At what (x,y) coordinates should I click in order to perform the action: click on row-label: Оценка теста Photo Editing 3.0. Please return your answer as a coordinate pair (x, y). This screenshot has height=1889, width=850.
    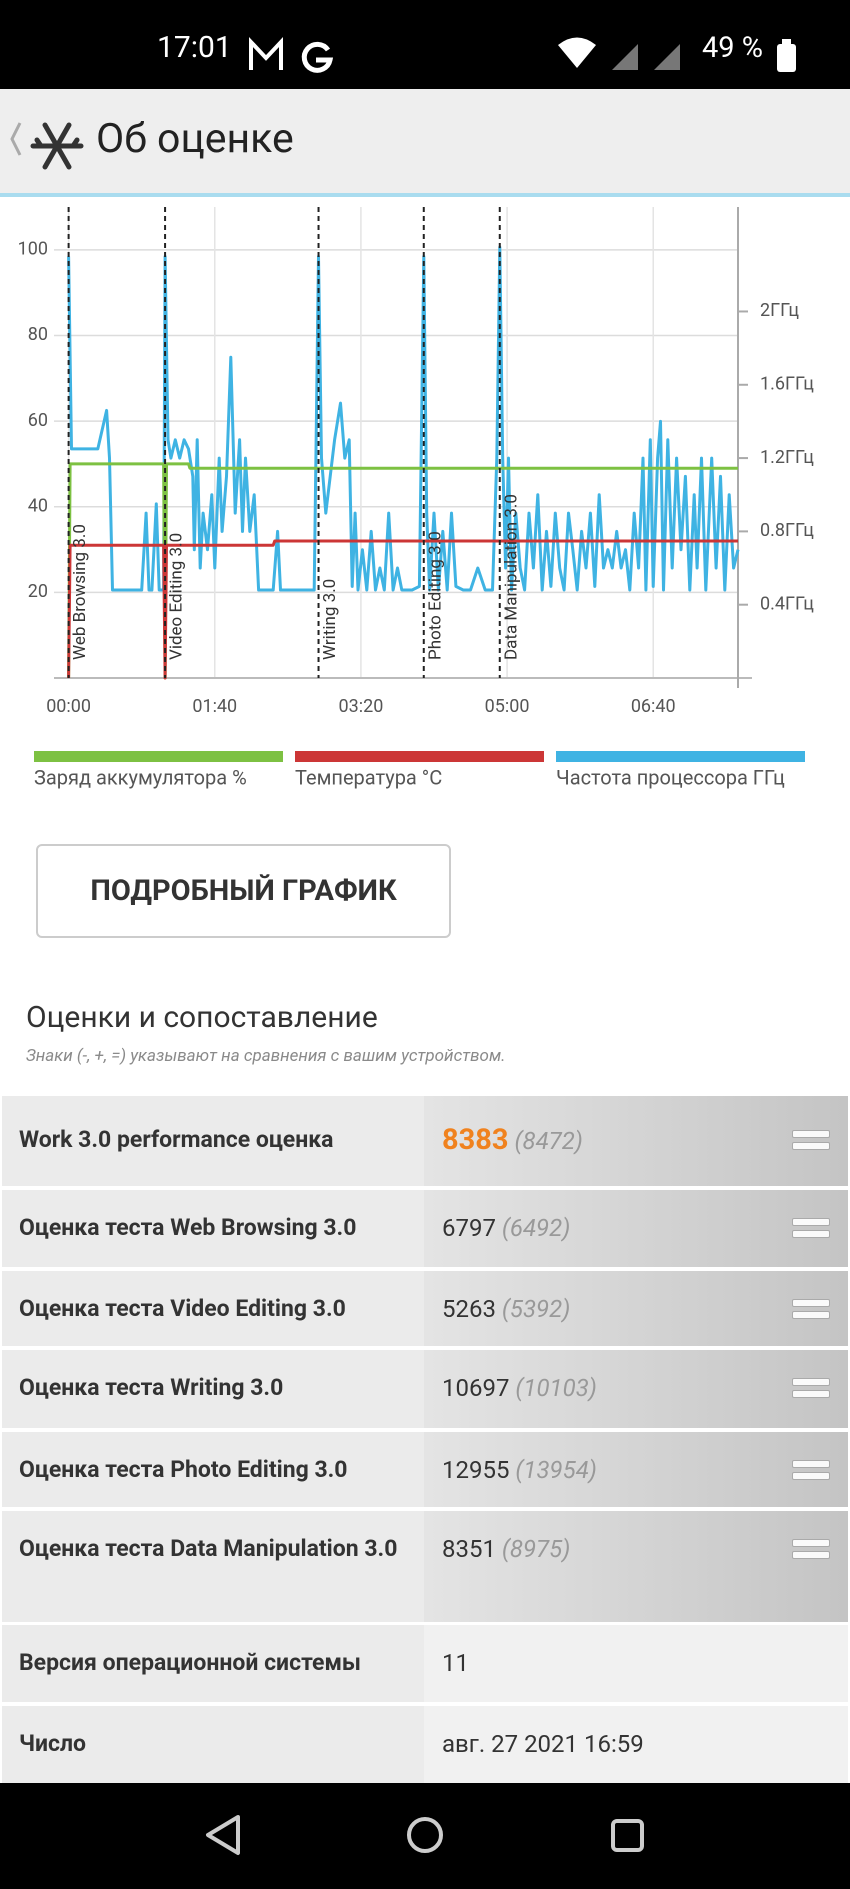
    Looking at the image, I should click on (213, 1469).